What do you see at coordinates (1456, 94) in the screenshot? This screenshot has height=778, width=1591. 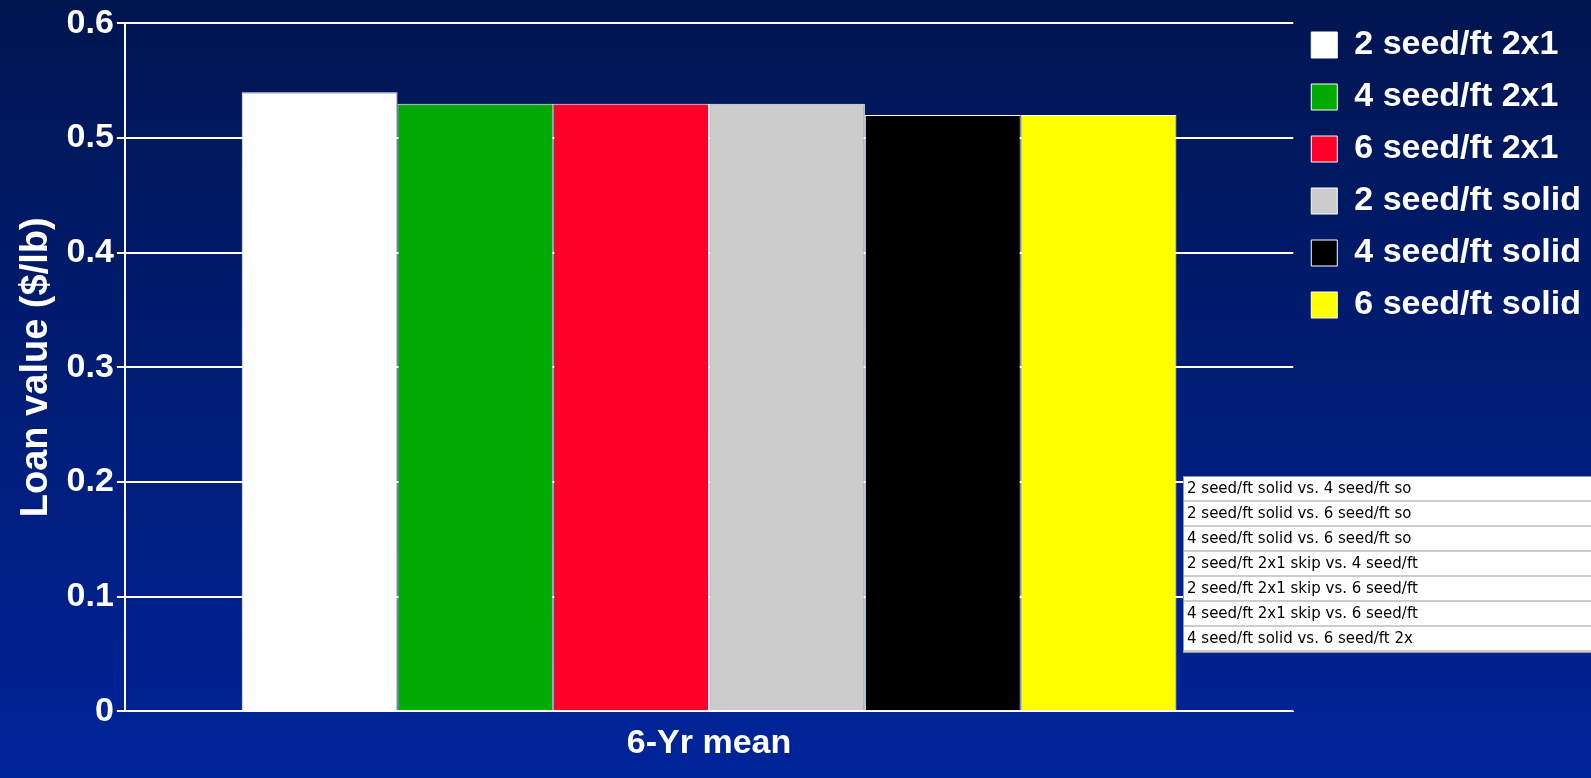 I see `legend-label: 4 seed/ft 2x1` at bounding box center [1456, 94].